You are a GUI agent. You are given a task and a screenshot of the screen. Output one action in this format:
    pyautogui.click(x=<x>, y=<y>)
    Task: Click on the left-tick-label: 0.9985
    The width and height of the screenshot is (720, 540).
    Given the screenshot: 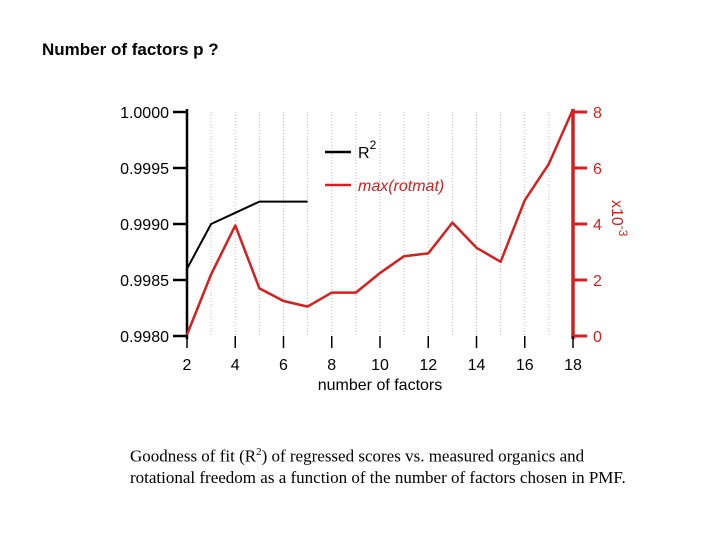 What is the action you would take?
    pyautogui.click(x=144, y=281)
    